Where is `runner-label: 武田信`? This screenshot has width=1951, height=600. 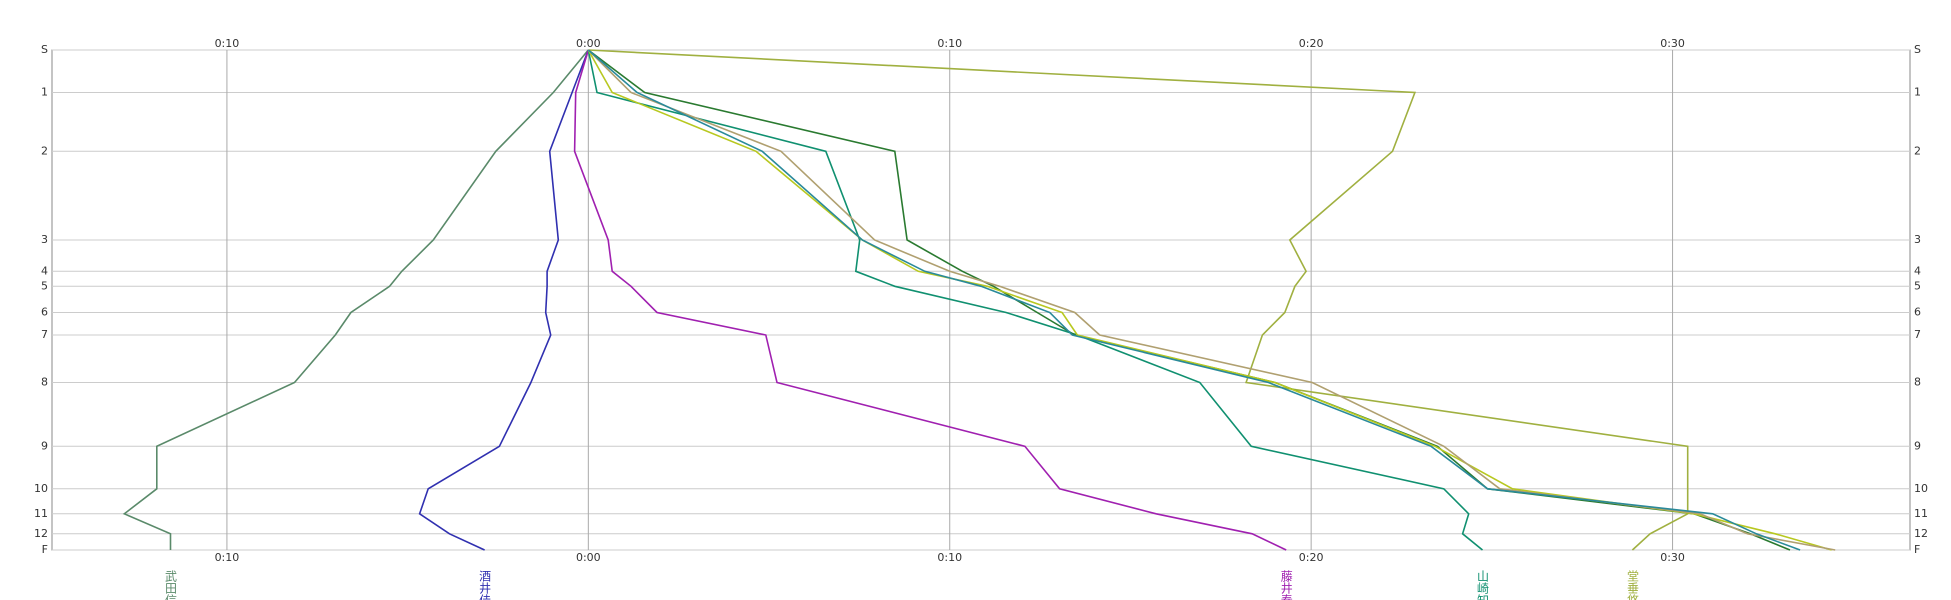 runner-label: 武田信 is located at coordinates (171, 585).